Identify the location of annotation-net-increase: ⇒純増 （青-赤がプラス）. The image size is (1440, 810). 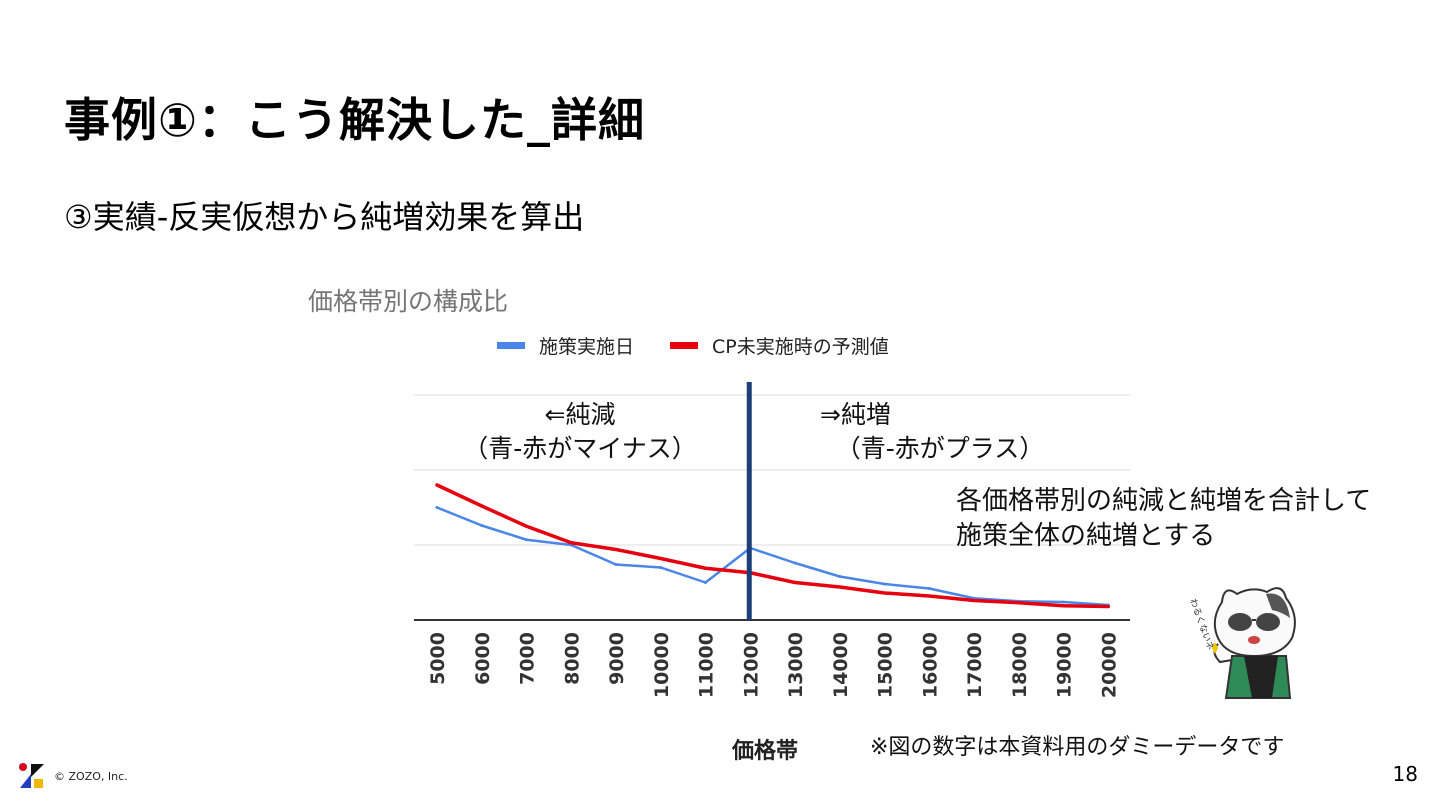
(940, 432).